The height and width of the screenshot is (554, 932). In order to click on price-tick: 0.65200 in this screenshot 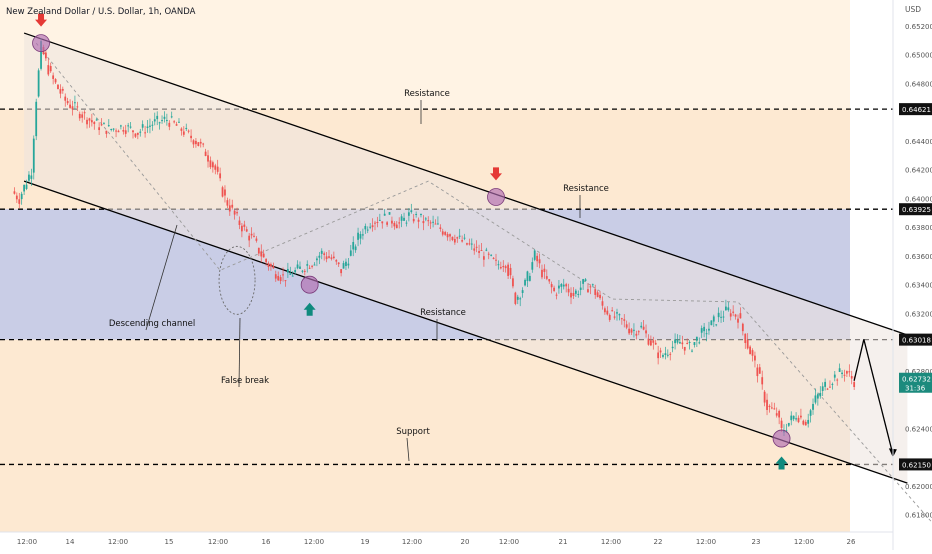, I will do `click(918, 27)`.